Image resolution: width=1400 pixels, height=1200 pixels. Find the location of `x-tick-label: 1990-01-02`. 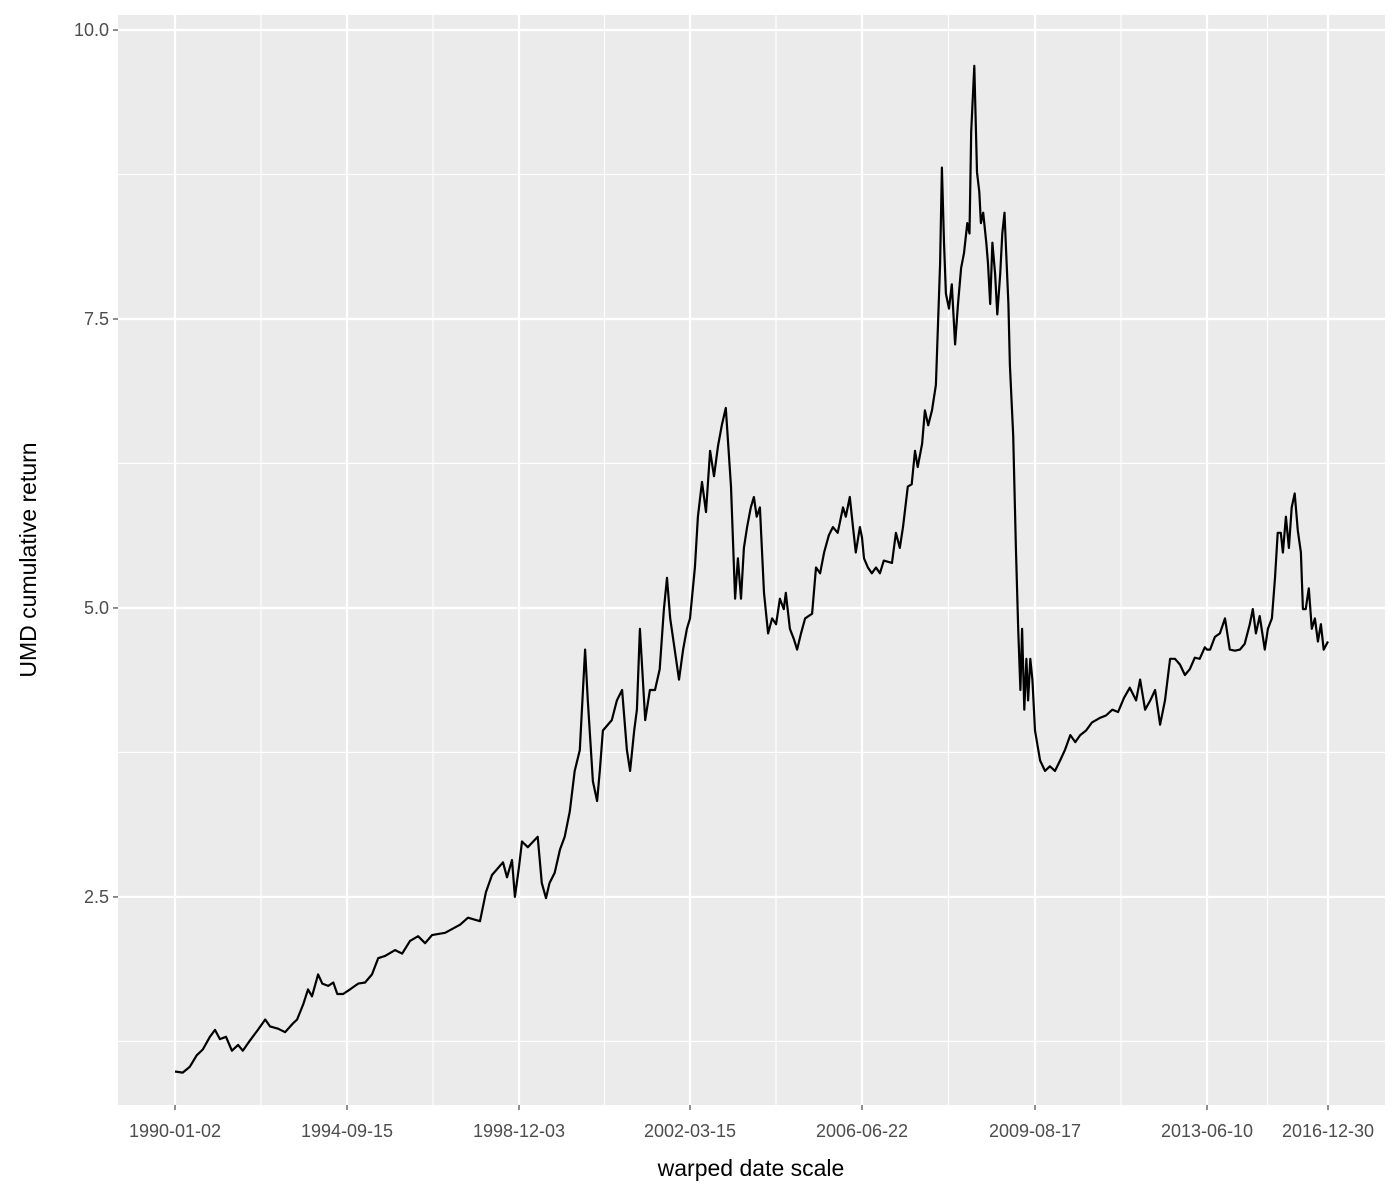

x-tick-label: 1990-01-02 is located at coordinates (175, 1131).